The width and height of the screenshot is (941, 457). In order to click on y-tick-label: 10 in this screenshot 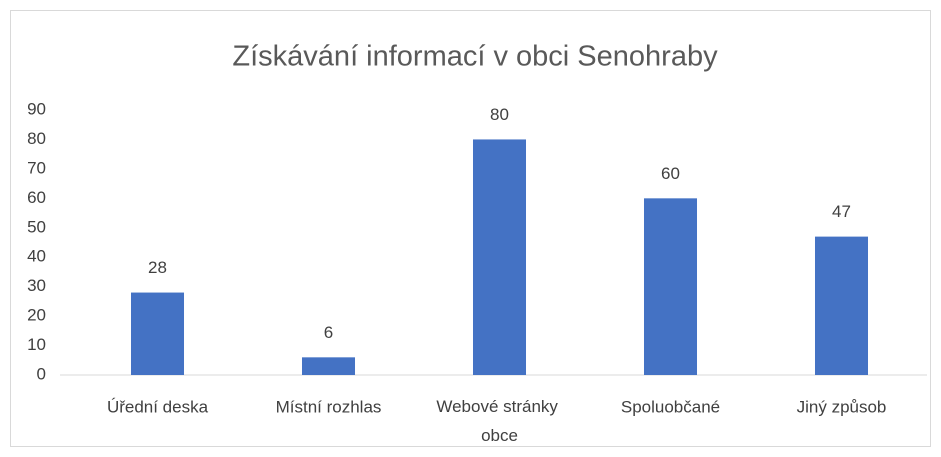, I will do `click(36, 344)`.